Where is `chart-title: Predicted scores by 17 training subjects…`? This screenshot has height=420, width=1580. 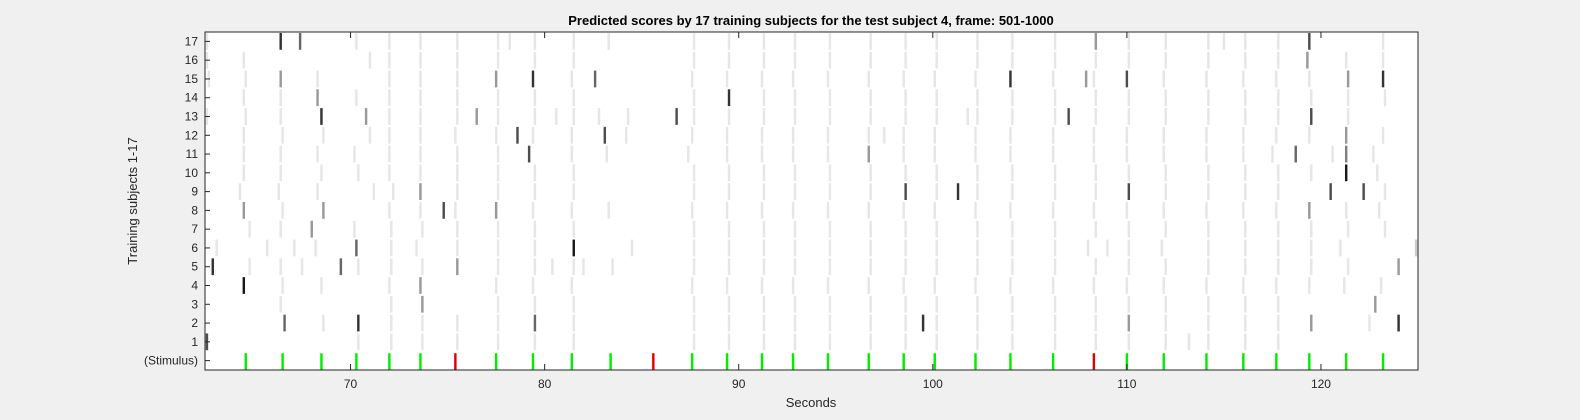
chart-title: Predicted scores by 17 training subjects… is located at coordinates (811, 20).